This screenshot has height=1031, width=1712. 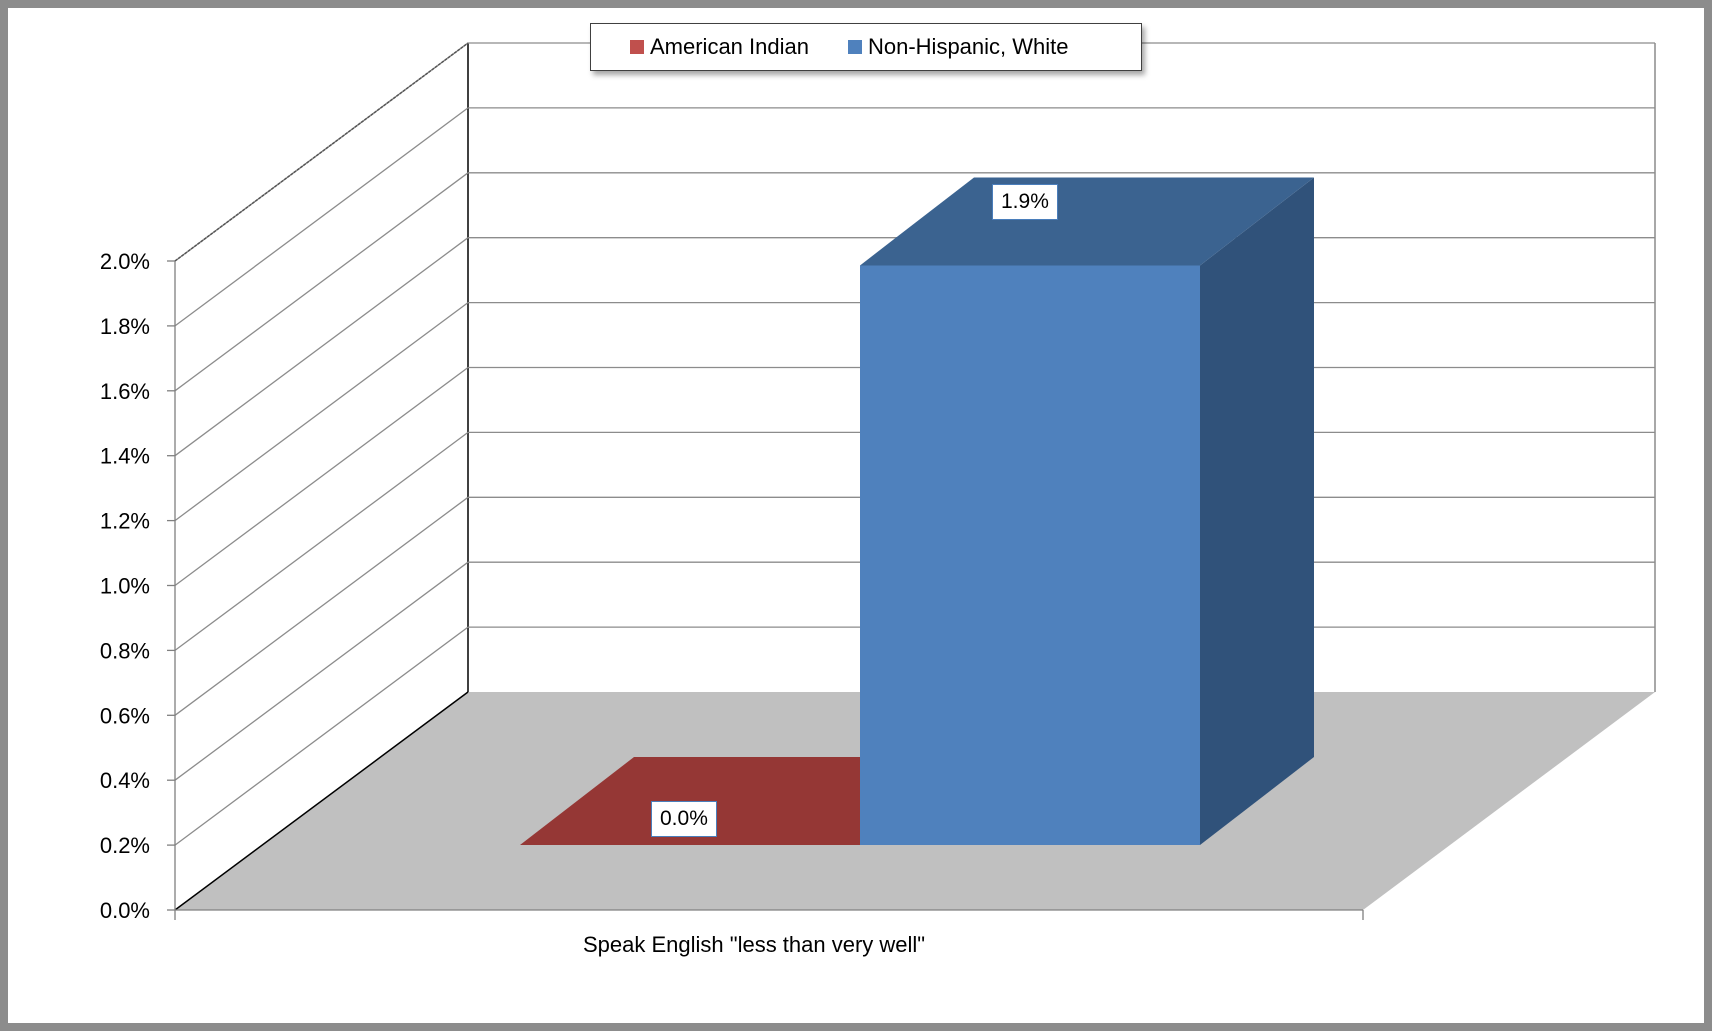 What do you see at coordinates (125, 521) in the screenshot?
I see `y-tick-label: 1.2%` at bounding box center [125, 521].